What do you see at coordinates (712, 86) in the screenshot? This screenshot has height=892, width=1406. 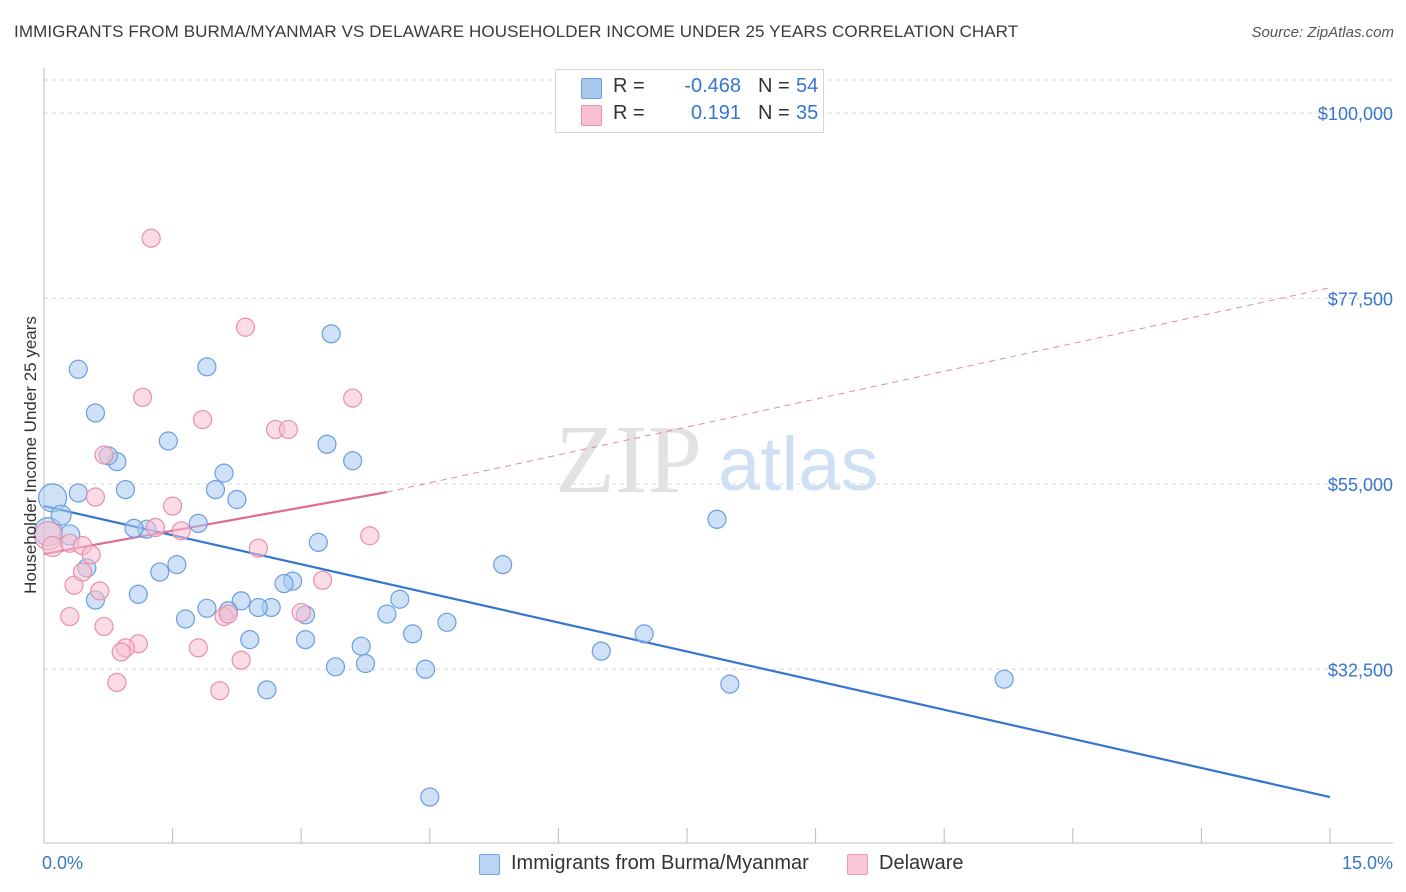 I see `legend-r-value: -0.468` at bounding box center [712, 86].